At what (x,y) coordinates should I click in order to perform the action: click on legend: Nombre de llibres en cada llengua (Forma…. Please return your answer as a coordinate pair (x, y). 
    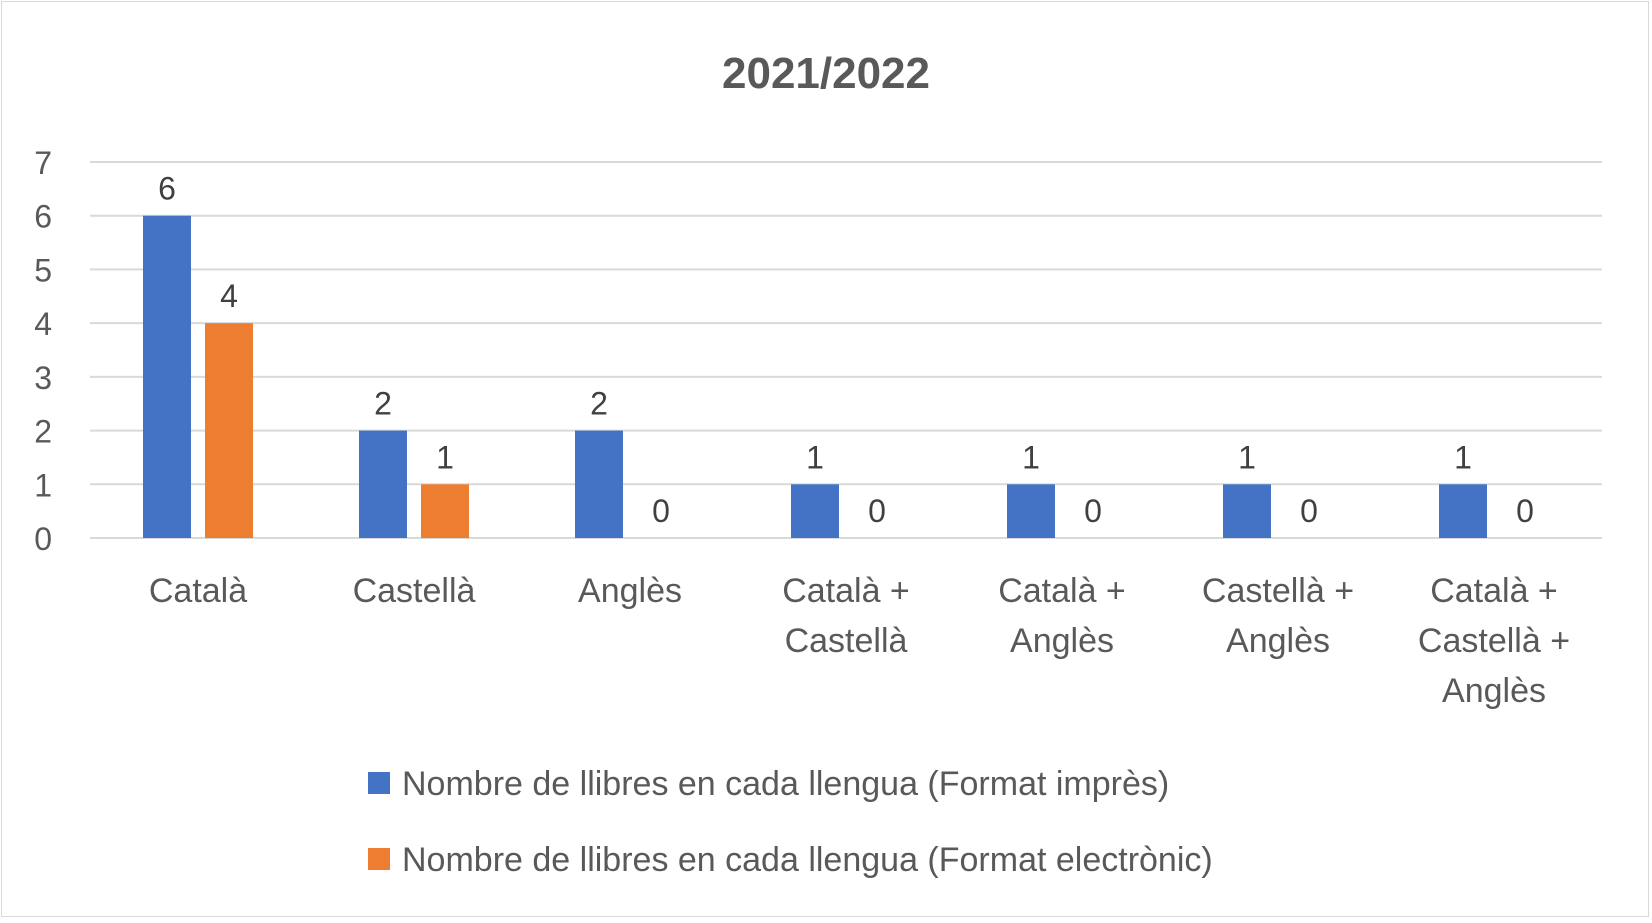
    Looking at the image, I should click on (790, 822).